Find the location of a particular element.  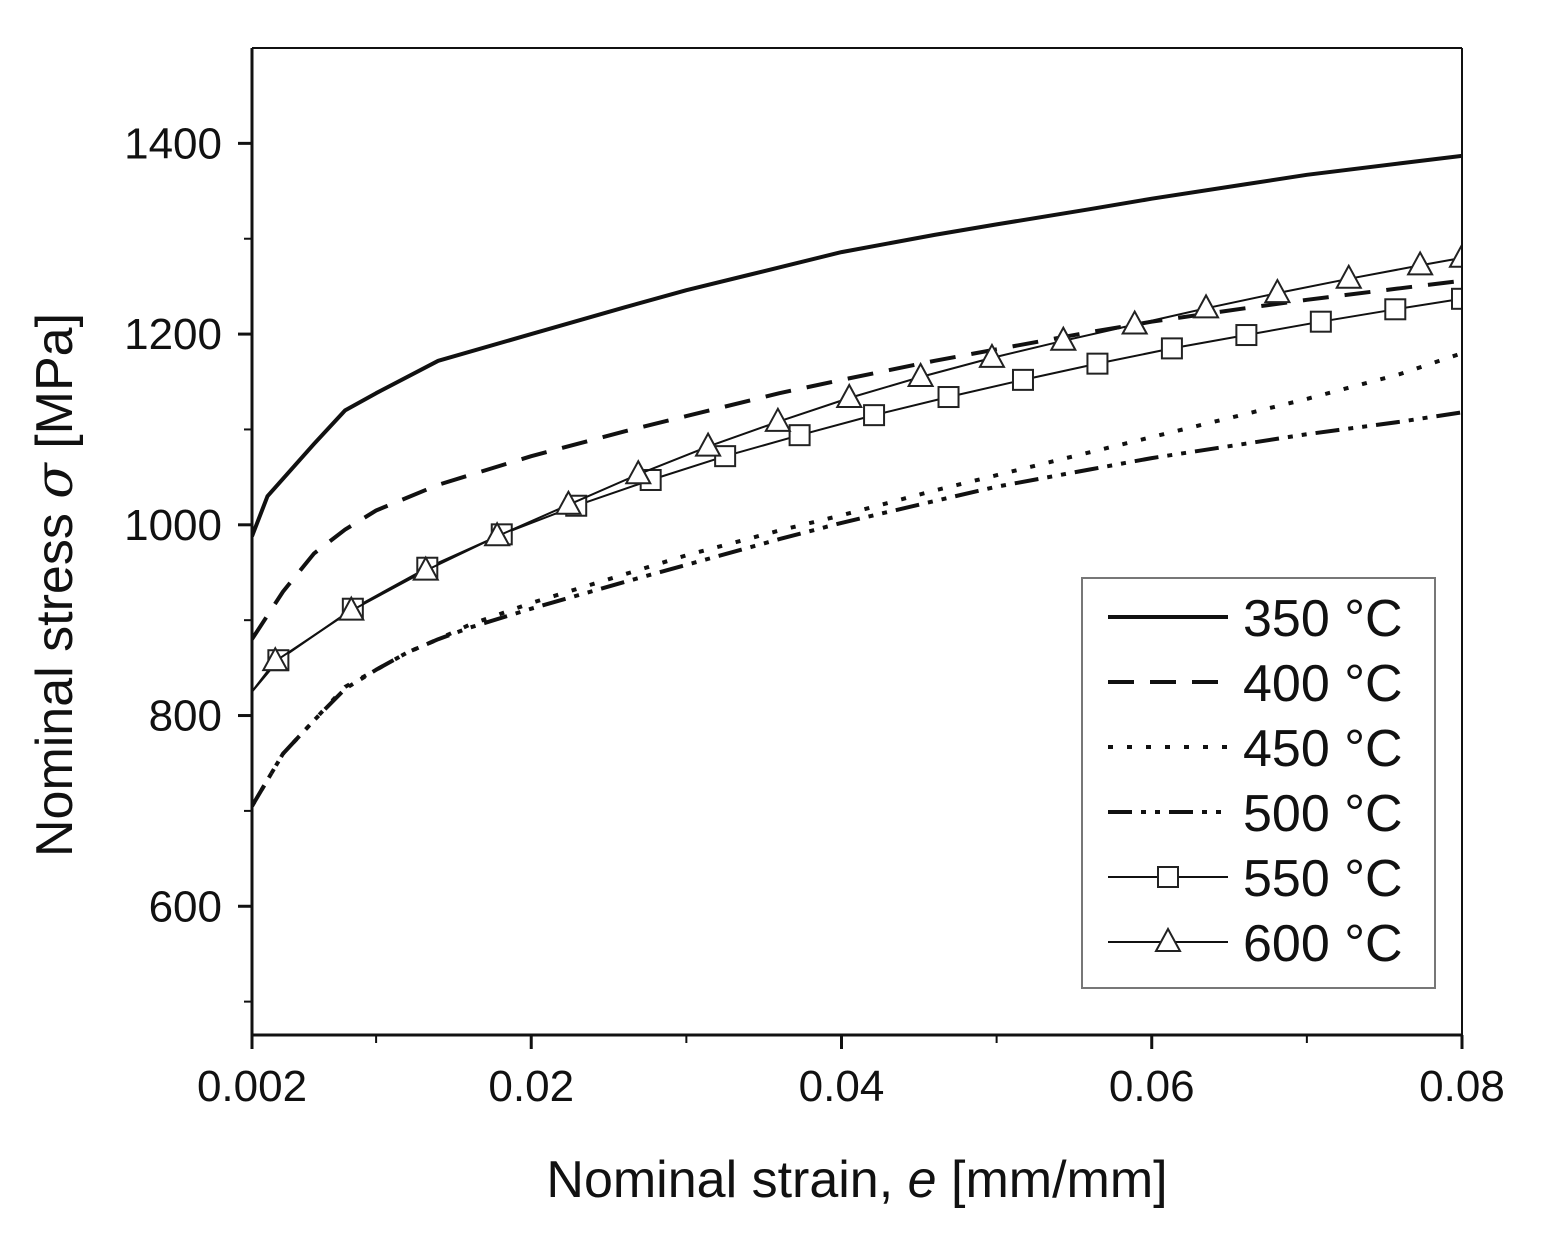

y-tick-label: 1200 is located at coordinates (173, 334).